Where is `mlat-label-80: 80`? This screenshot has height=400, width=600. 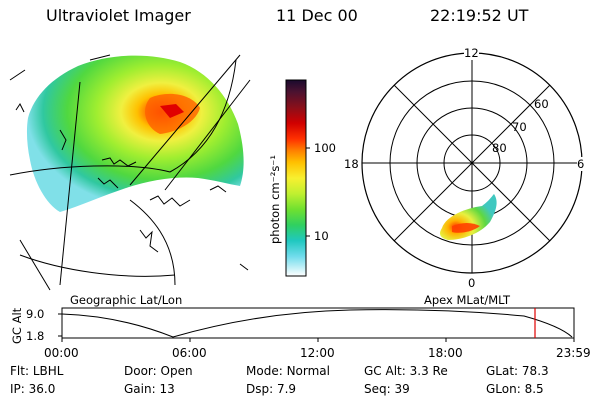
mlat-label-80: 80 is located at coordinates (499, 148).